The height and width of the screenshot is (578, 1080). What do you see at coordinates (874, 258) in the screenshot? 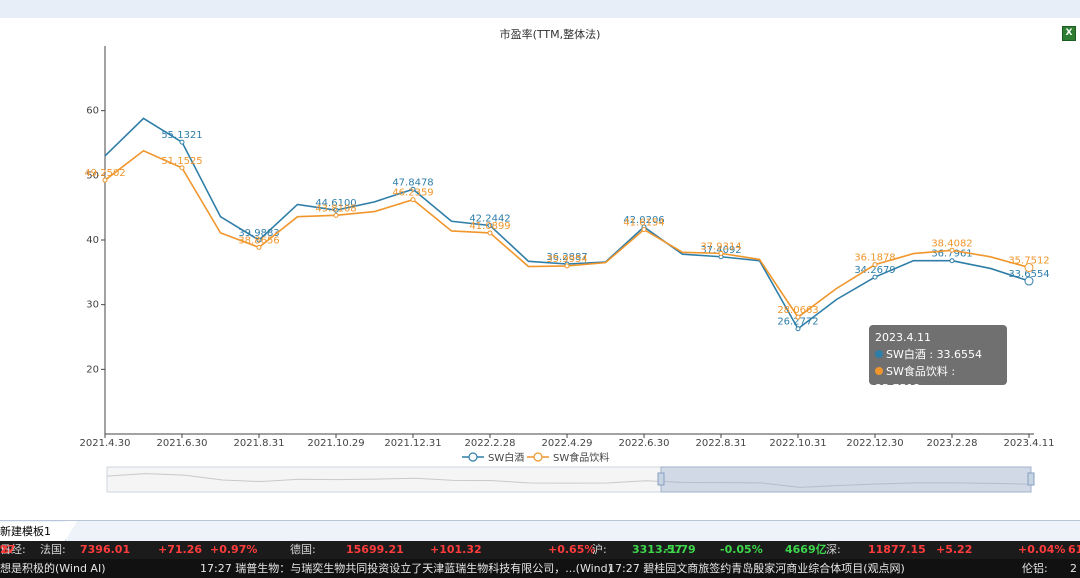
I see `data-label: 36.1878` at bounding box center [874, 258].